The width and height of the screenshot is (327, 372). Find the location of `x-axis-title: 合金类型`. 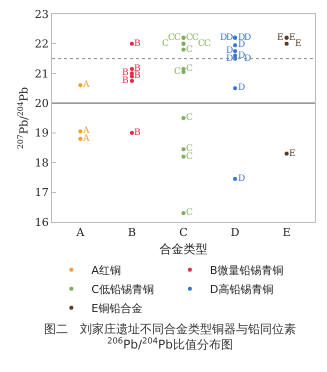

x-axis-title: 合金类型 is located at coordinates (184, 249).